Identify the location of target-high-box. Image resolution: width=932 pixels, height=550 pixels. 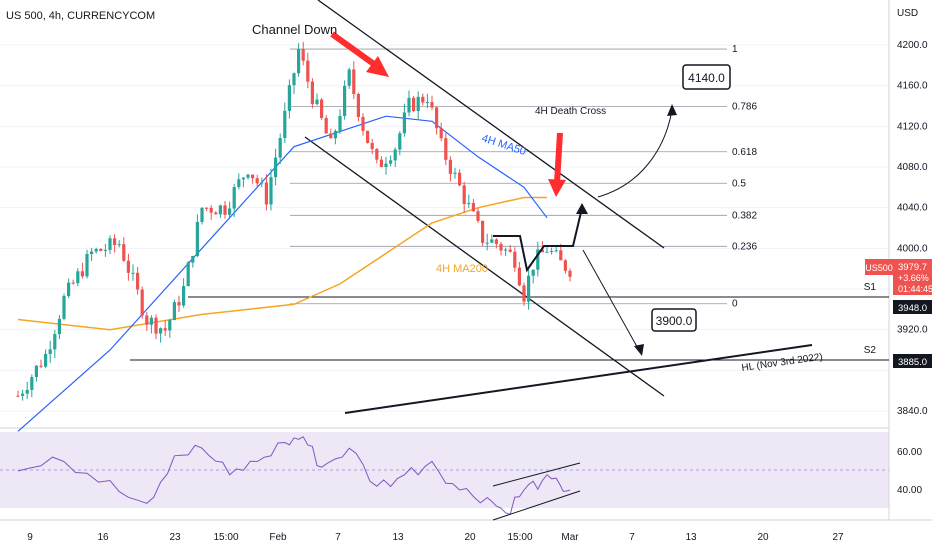
(706, 77).